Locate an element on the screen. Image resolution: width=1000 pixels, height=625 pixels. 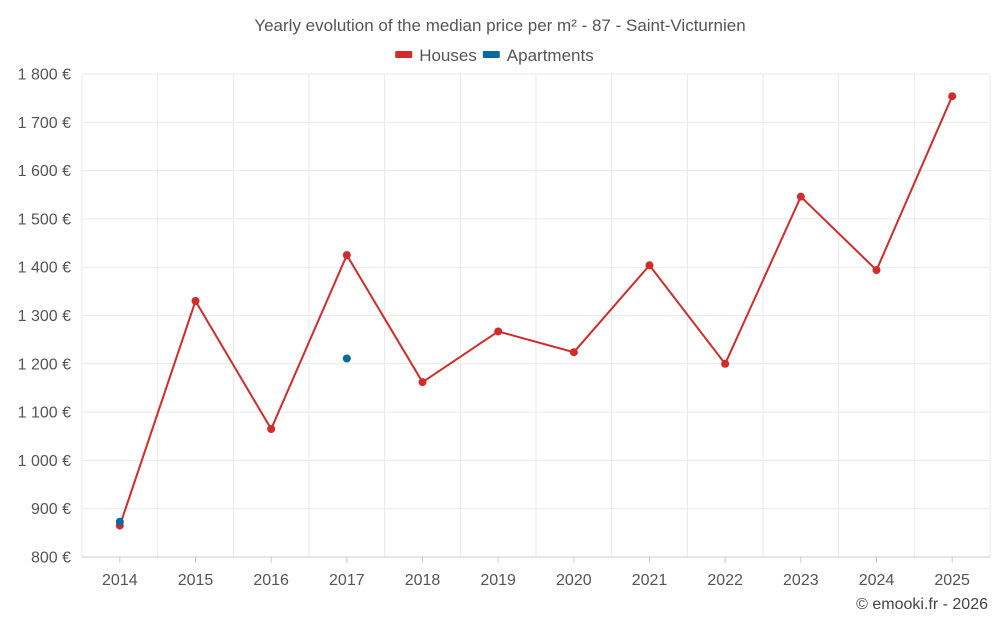
x-tick-label: 2024 is located at coordinates (877, 580).